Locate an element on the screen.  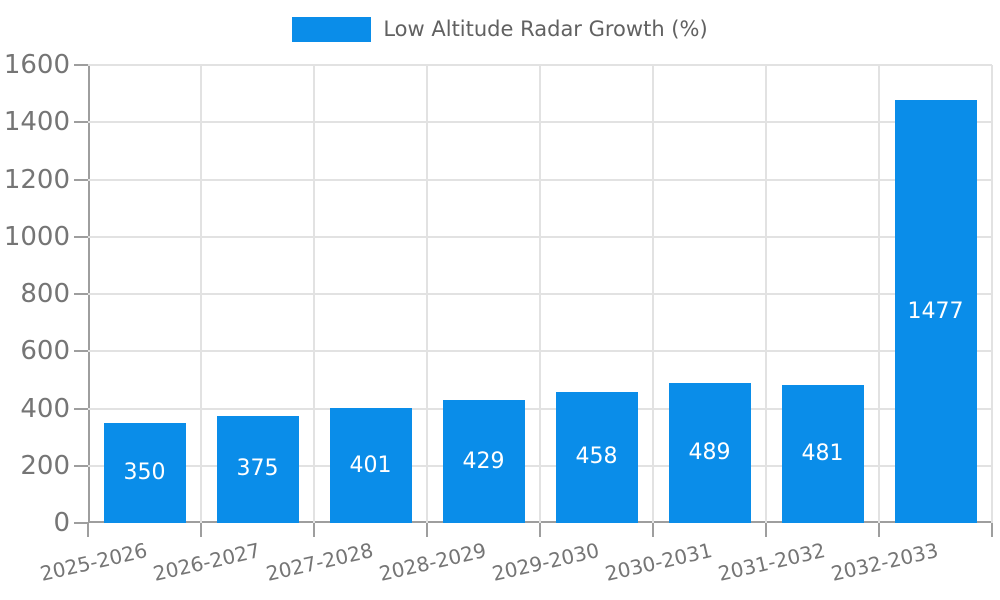
x-tick-label: 2028-2029 is located at coordinates (433, 562).